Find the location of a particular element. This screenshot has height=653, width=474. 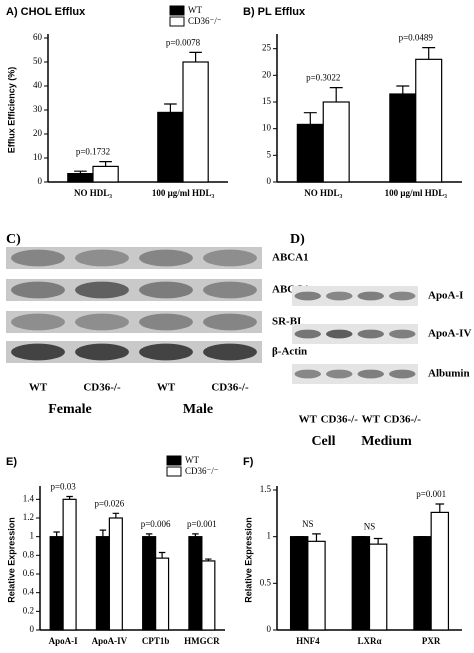

x-tick-label: ApoA-IV is located at coordinates (110, 641).